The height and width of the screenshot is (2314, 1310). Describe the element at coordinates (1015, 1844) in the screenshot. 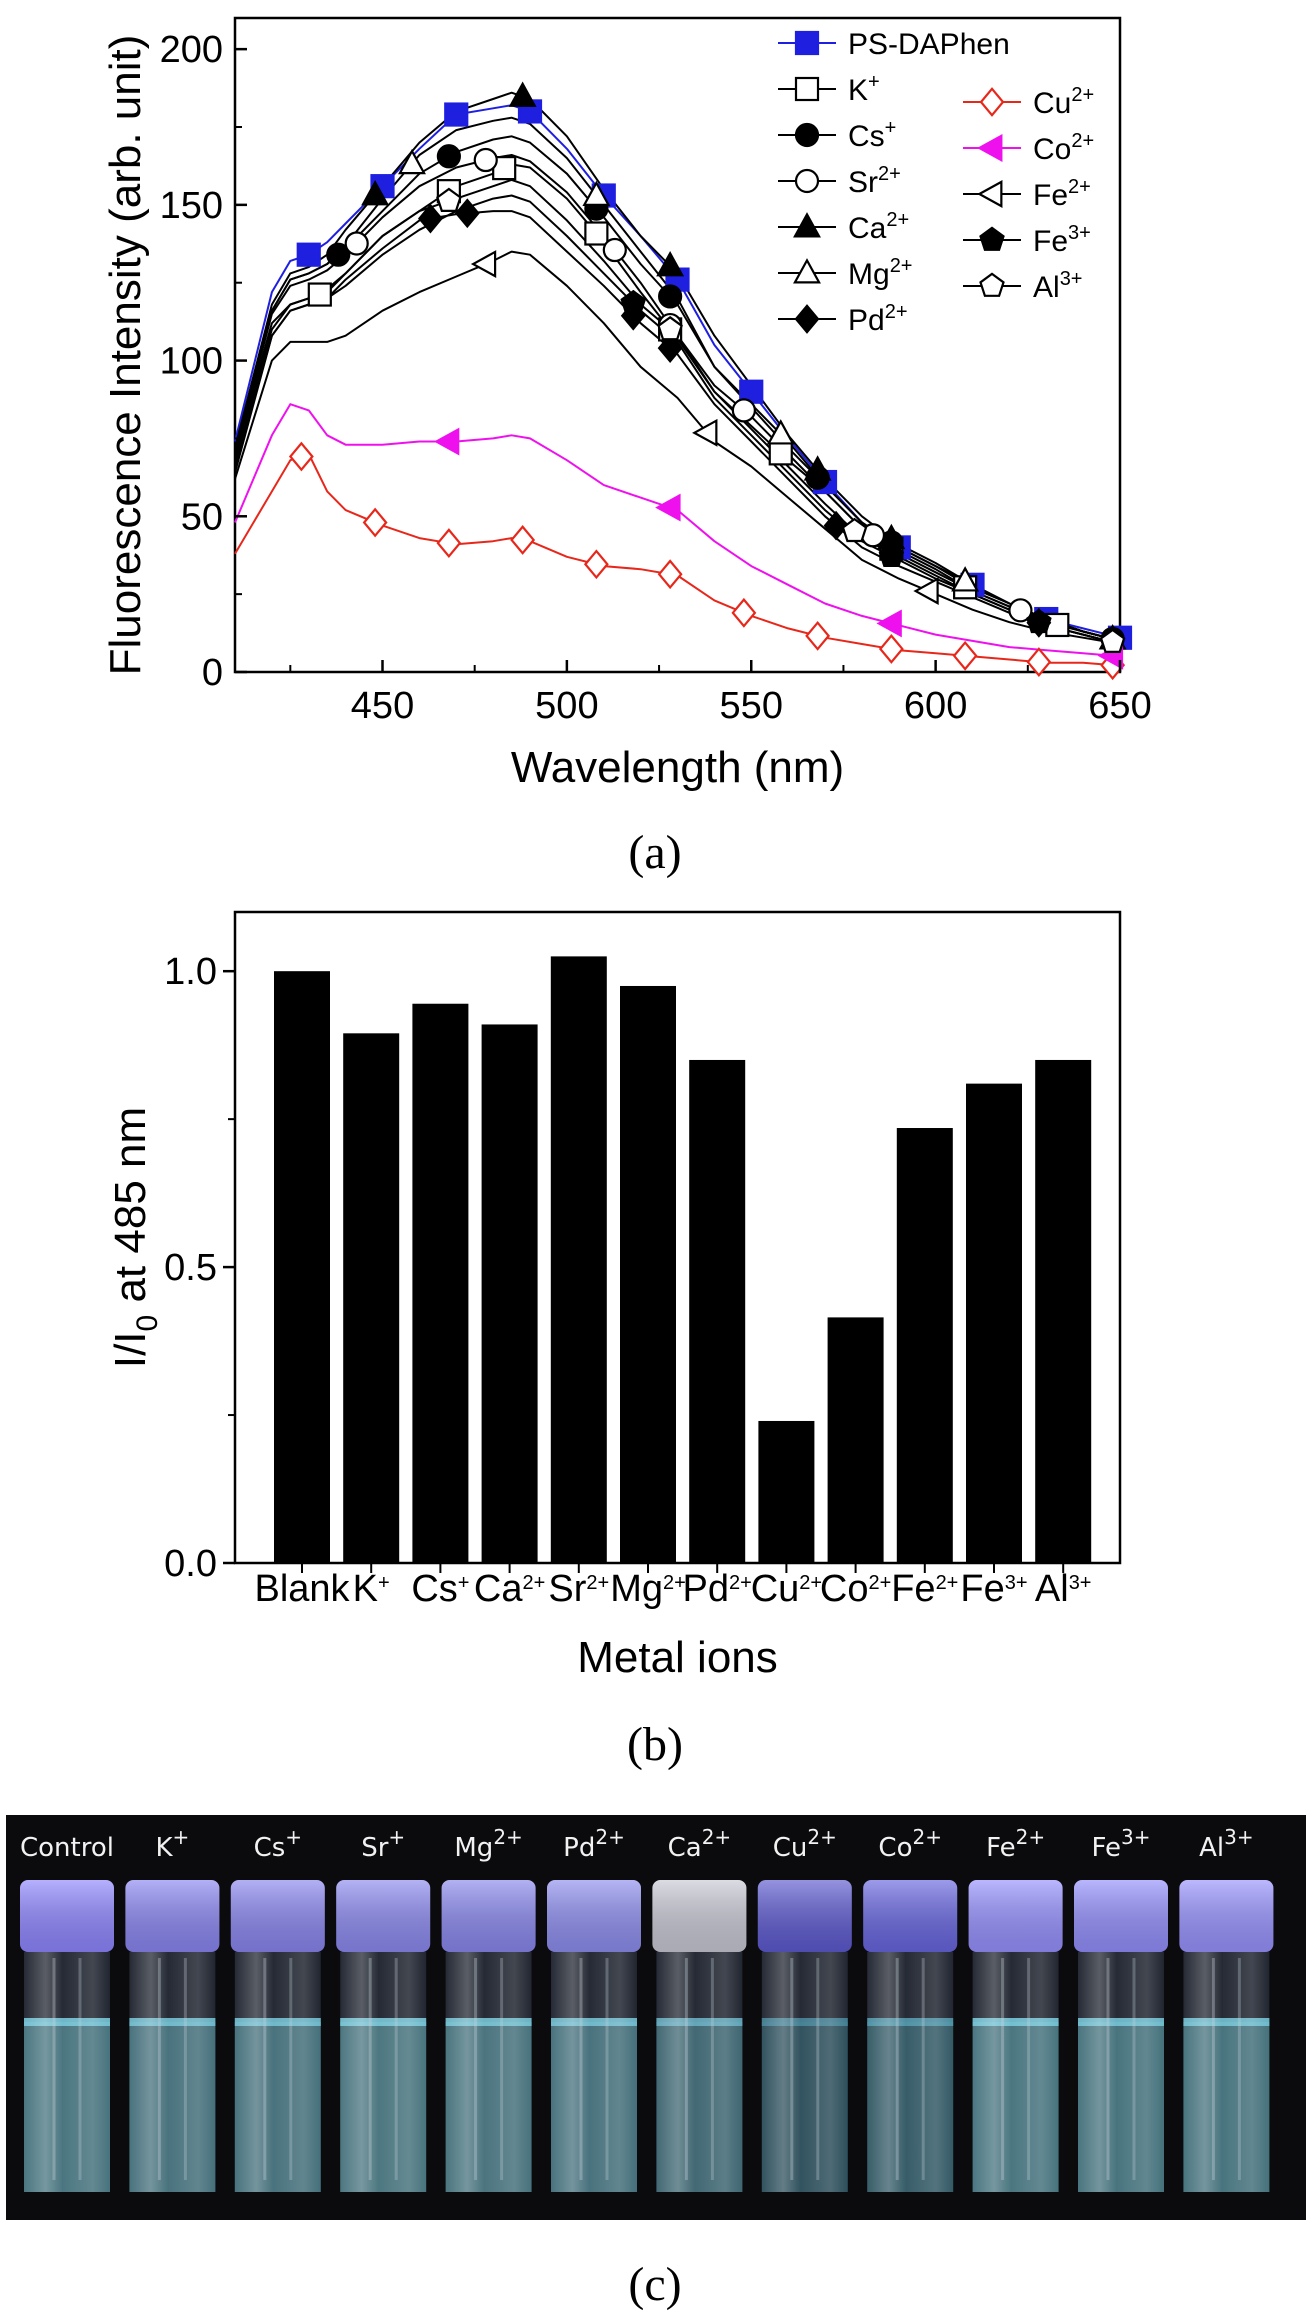

I see `vial-label-9: Fe2+` at that location.